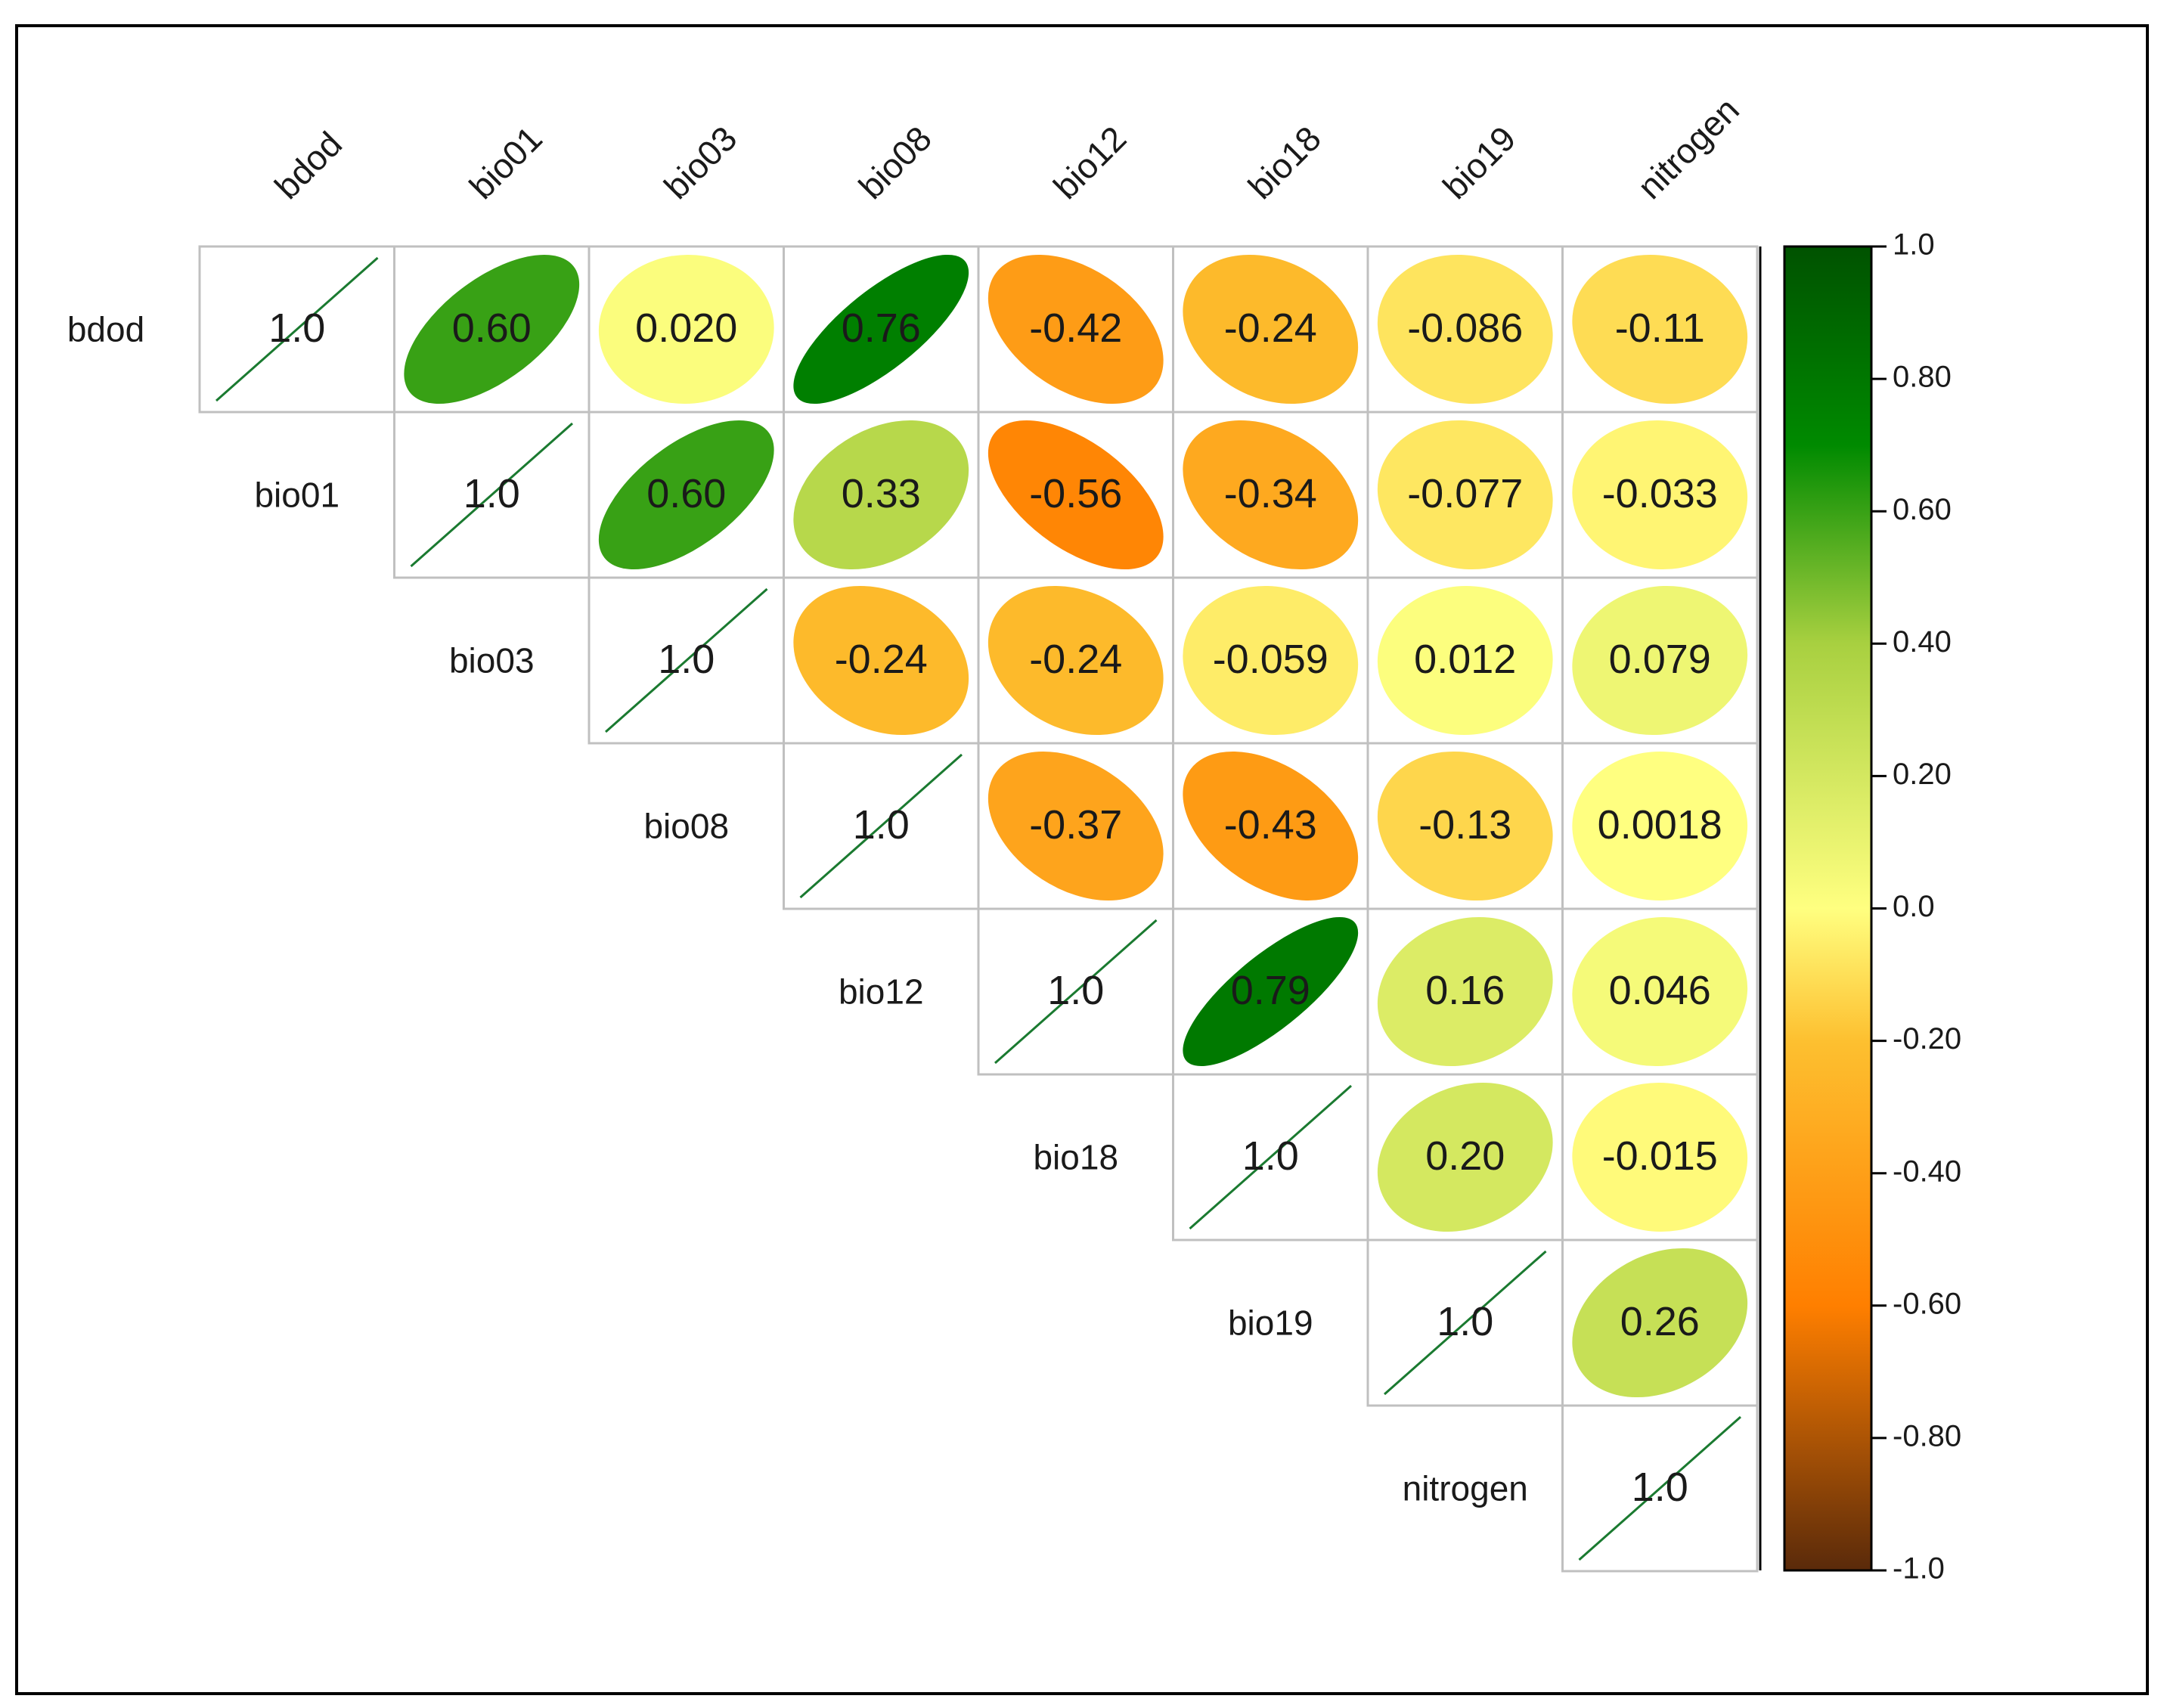 The width and height of the screenshot is (2164, 1708). I want to click on cell-bio03-bio08: -0.24, so click(881, 660).